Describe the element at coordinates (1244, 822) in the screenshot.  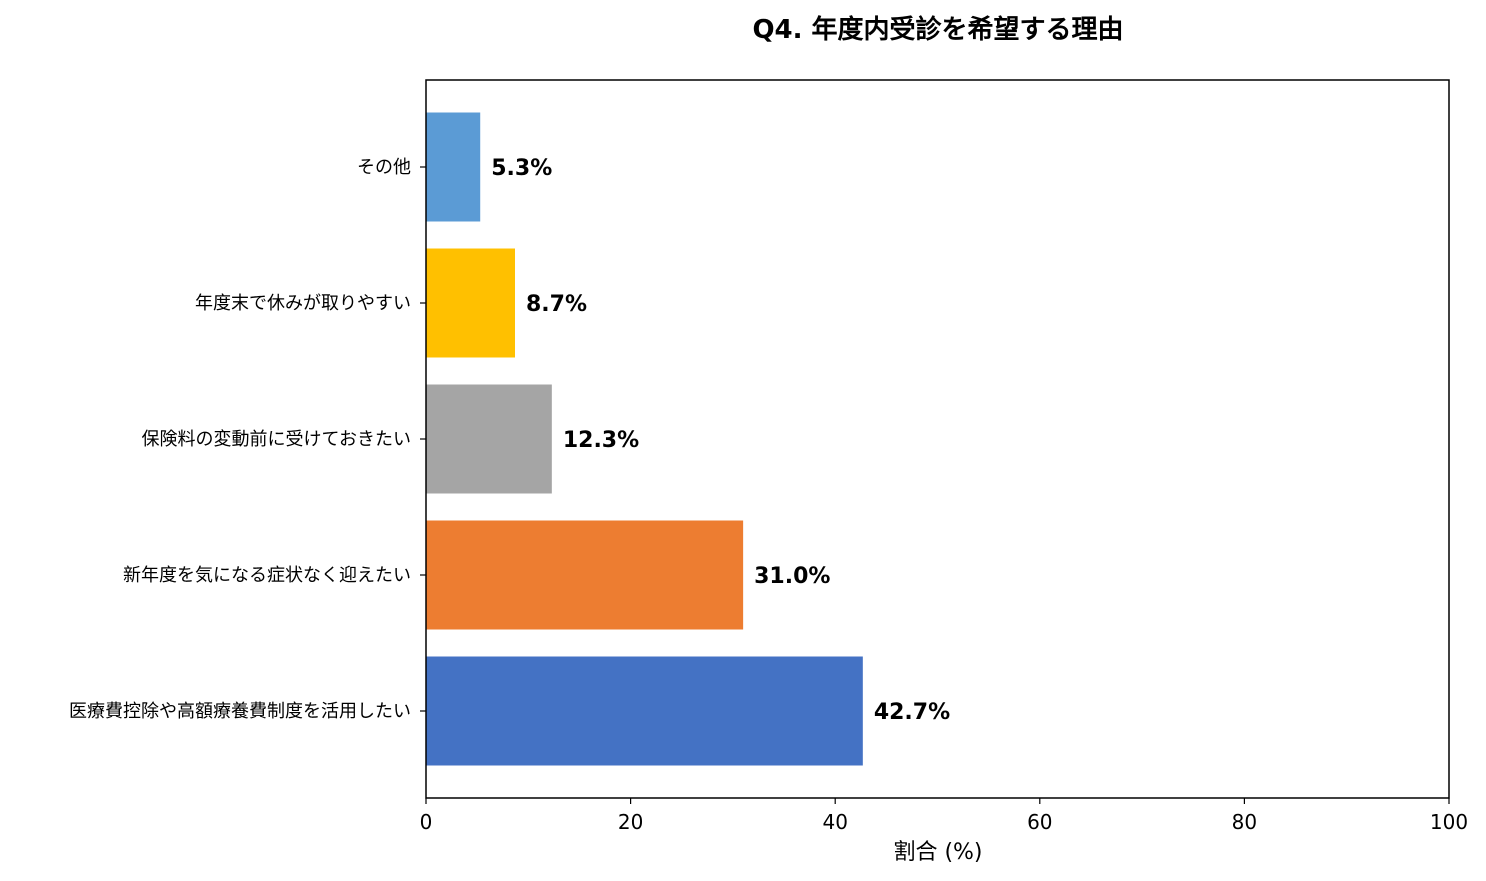
I see `x-tick-label: 80` at that location.